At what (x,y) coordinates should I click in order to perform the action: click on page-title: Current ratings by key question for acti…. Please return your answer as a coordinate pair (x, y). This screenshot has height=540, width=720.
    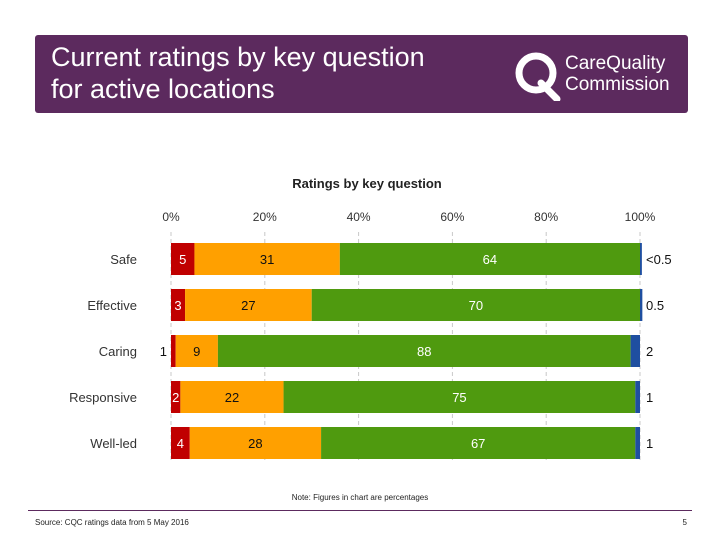
    Looking at the image, I should click on (271, 73).